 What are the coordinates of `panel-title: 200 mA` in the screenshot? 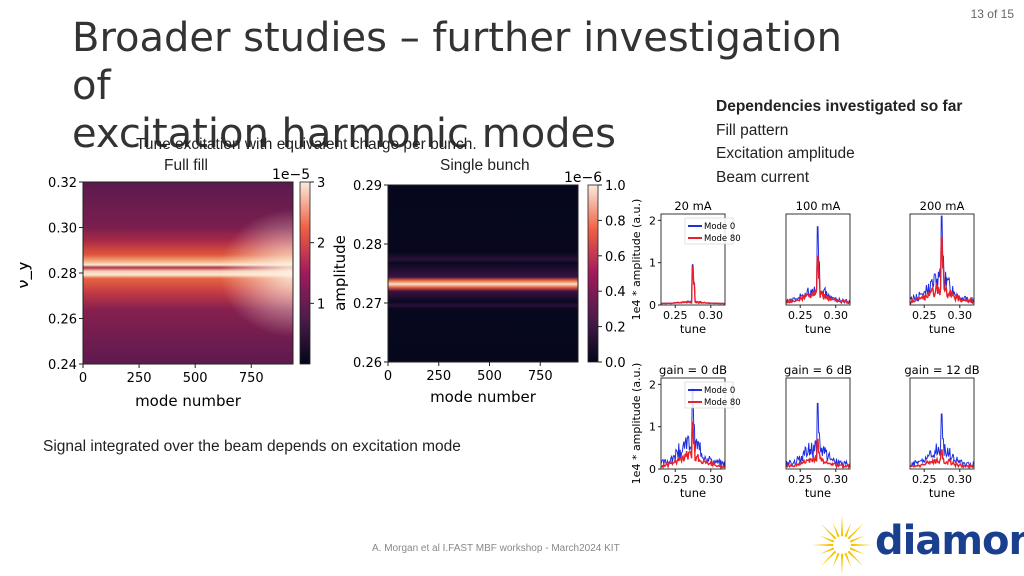 It's located at (942, 206).